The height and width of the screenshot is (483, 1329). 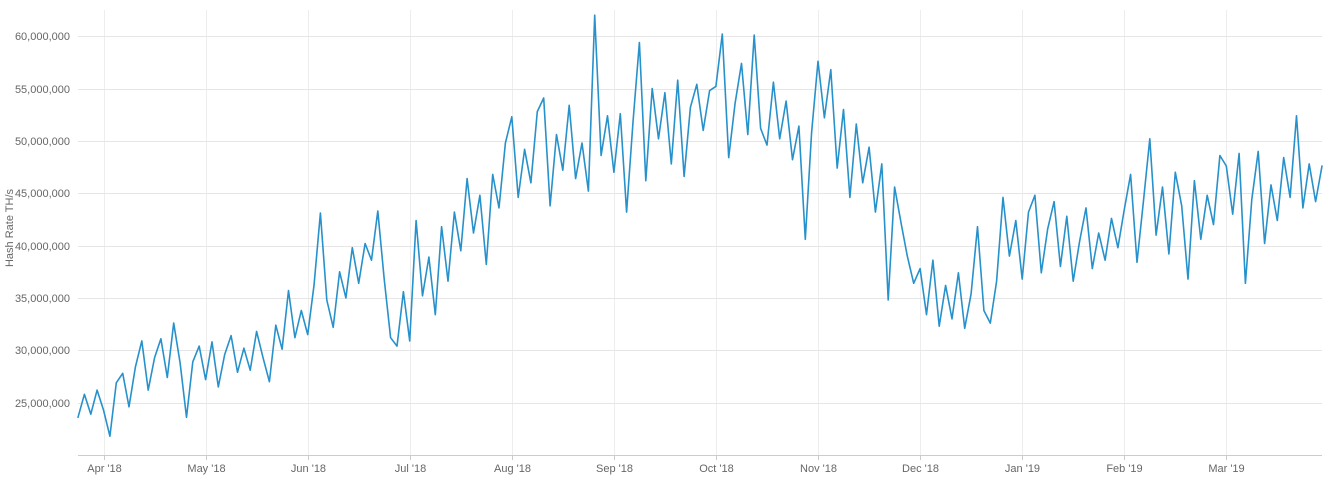 What do you see at coordinates (410, 469) in the screenshot?
I see `x-tick-label: Jul '18` at bounding box center [410, 469].